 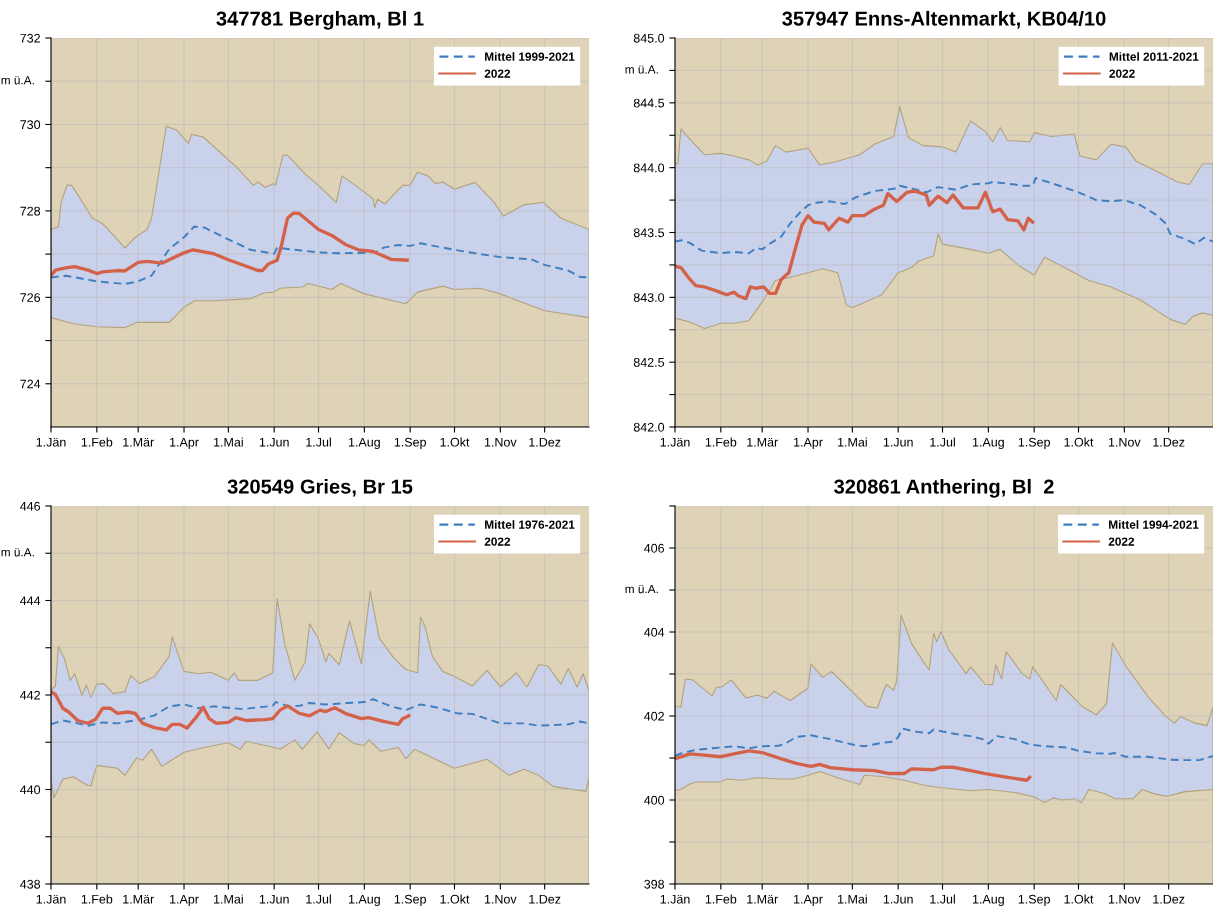 I want to click on chart-title: 347781 Bergham, Bl 1, so click(x=320, y=20).